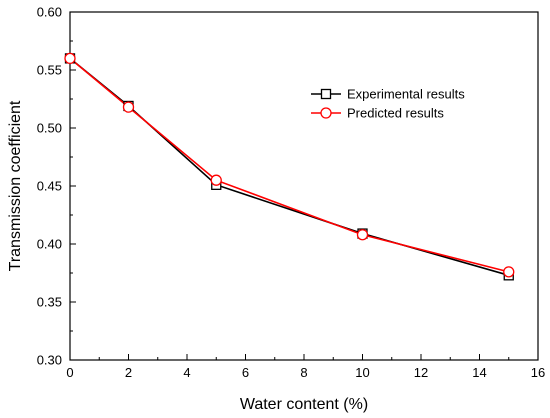 The width and height of the screenshot is (550, 418). What do you see at coordinates (49, 360) in the screenshot?
I see `y-tick-label: 0.30` at bounding box center [49, 360].